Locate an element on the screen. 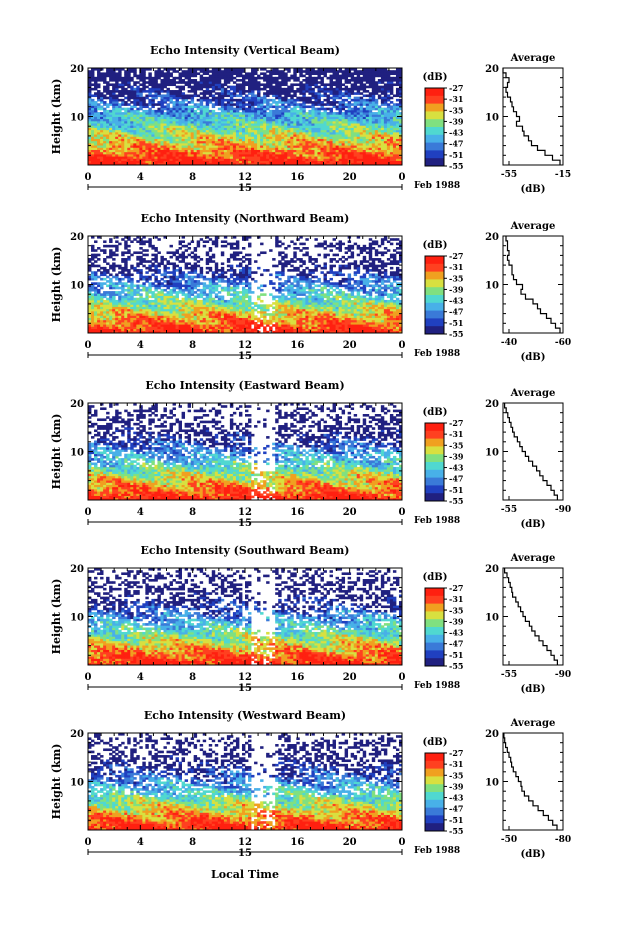 This screenshot has height=929, width=620. y-axis-label: Height (km) is located at coordinates (56, 117).